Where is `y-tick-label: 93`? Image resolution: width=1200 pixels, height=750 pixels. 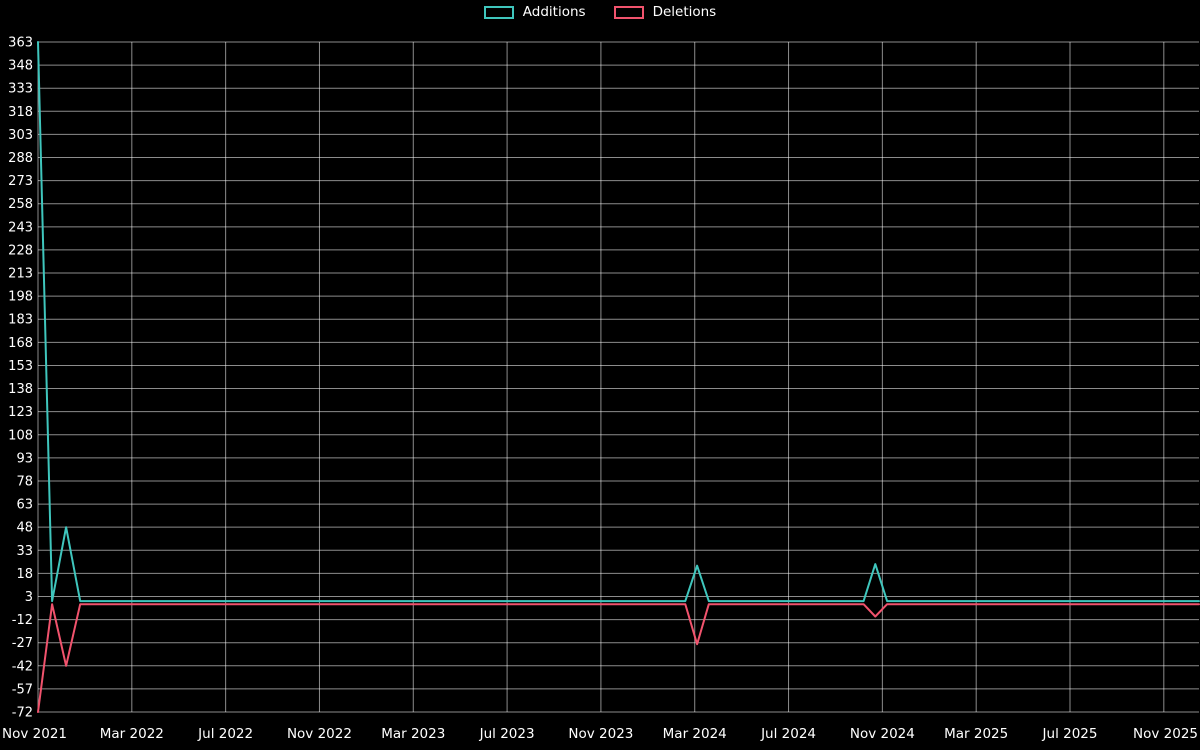 y-tick-label: 93 is located at coordinates (24, 458).